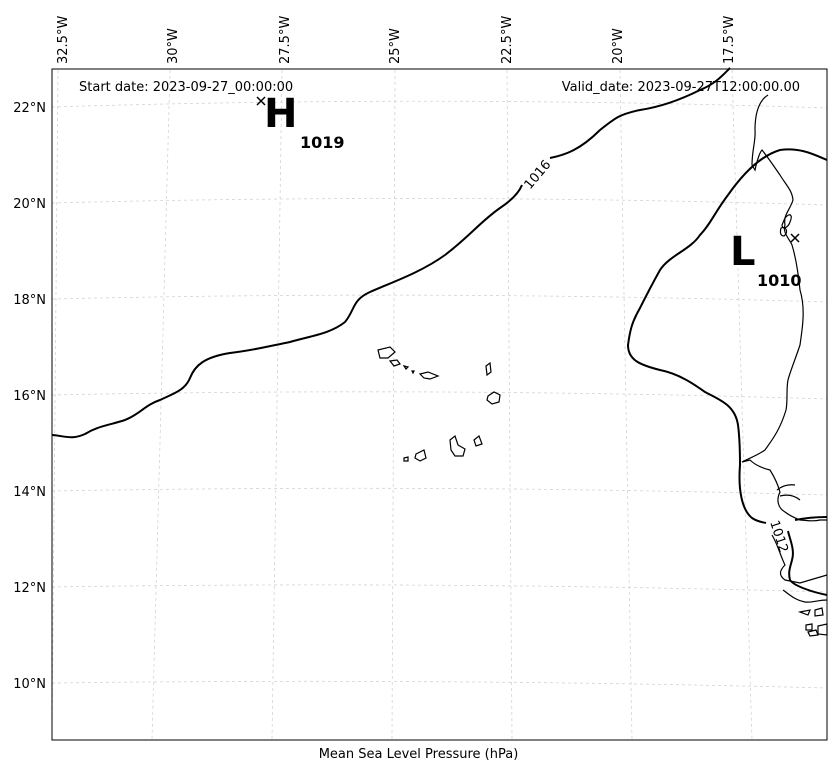 This screenshot has height=783, width=837. Describe the element at coordinates (395, 46) in the screenshot. I see `lon-label: 25°W` at that location.